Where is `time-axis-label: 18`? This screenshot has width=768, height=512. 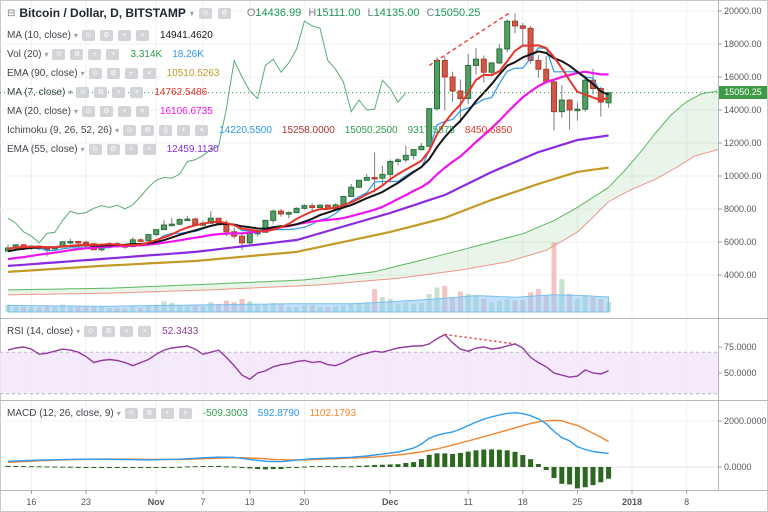
time-axis-label: 18 is located at coordinates (523, 502).